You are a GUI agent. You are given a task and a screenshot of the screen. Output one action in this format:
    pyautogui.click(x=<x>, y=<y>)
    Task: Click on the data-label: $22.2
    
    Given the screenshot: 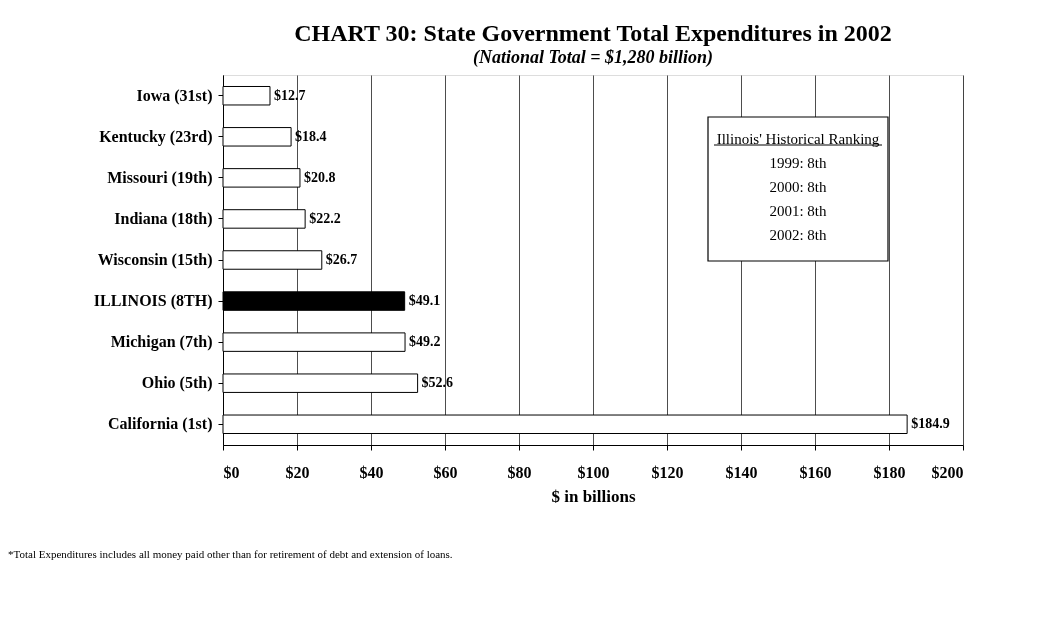 What is the action you would take?
    pyautogui.click(x=325, y=218)
    